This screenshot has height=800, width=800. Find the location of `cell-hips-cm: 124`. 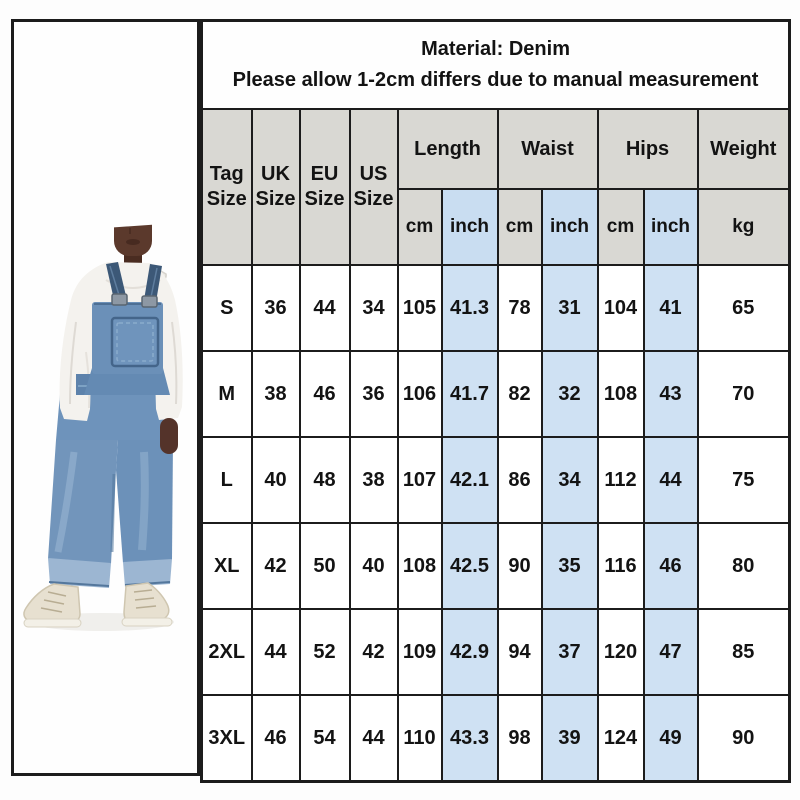

cell-hips-cm: 124 is located at coordinates (620, 738).